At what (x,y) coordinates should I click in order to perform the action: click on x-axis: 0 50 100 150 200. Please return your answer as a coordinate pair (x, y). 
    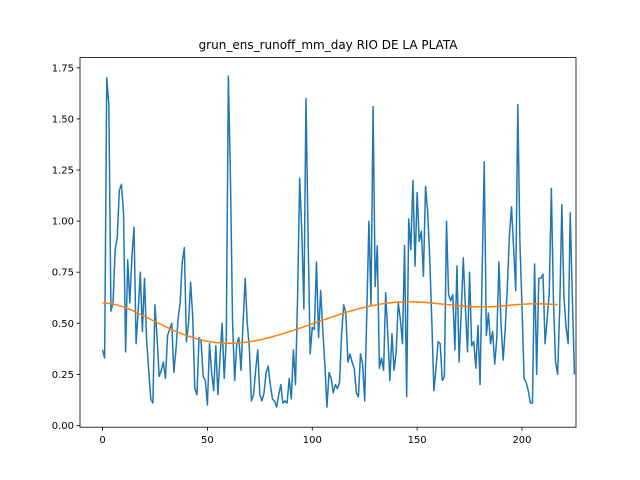
    Looking at the image, I should click on (315, 436).